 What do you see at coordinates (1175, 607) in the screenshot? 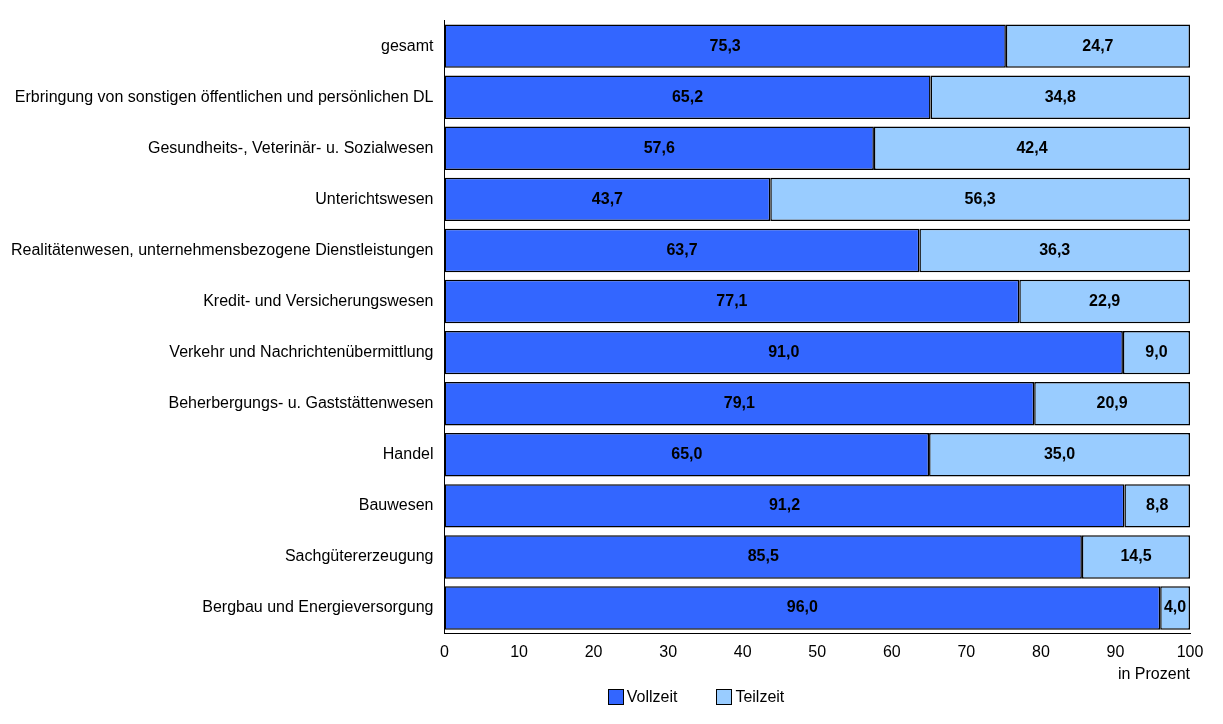
I see `data-label: 4,0` at bounding box center [1175, 607].